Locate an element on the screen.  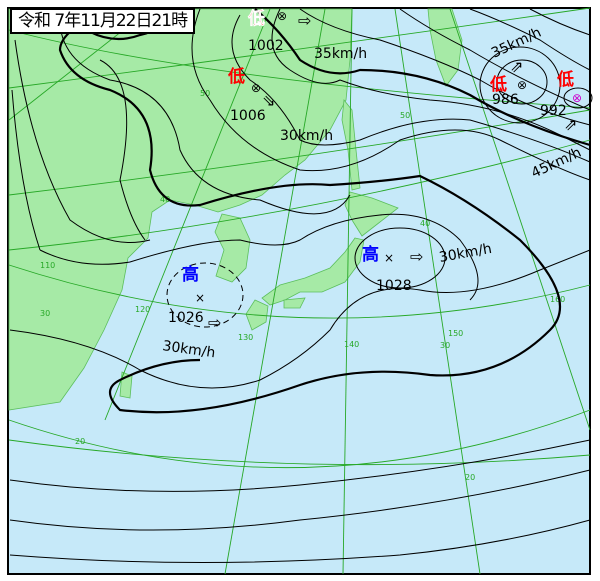
low-986: 低 ⊗ 986 ⇗ 35km/h is located at coordinates (516, 66).